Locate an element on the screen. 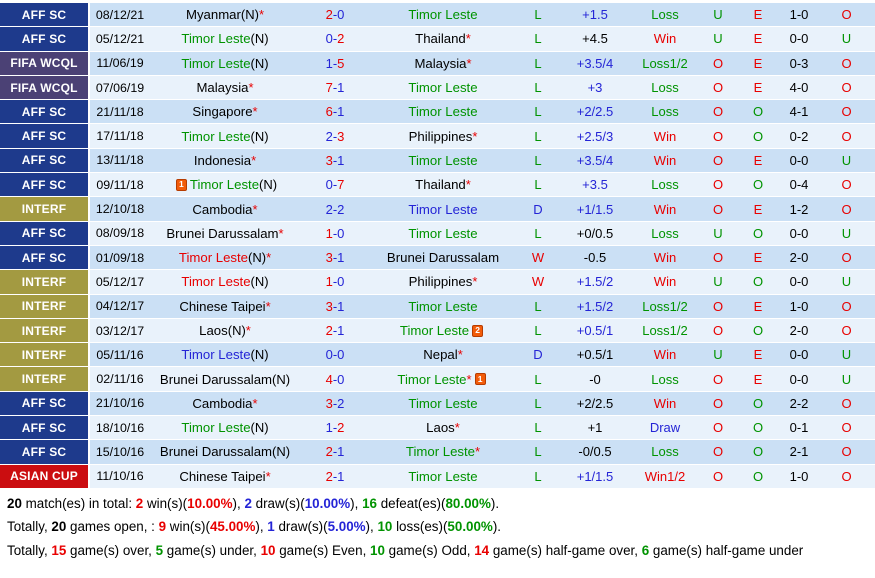 The height and width of the screenshot is (578, 875). home-team-name: Indonesia is located at coordinates (222, 160).